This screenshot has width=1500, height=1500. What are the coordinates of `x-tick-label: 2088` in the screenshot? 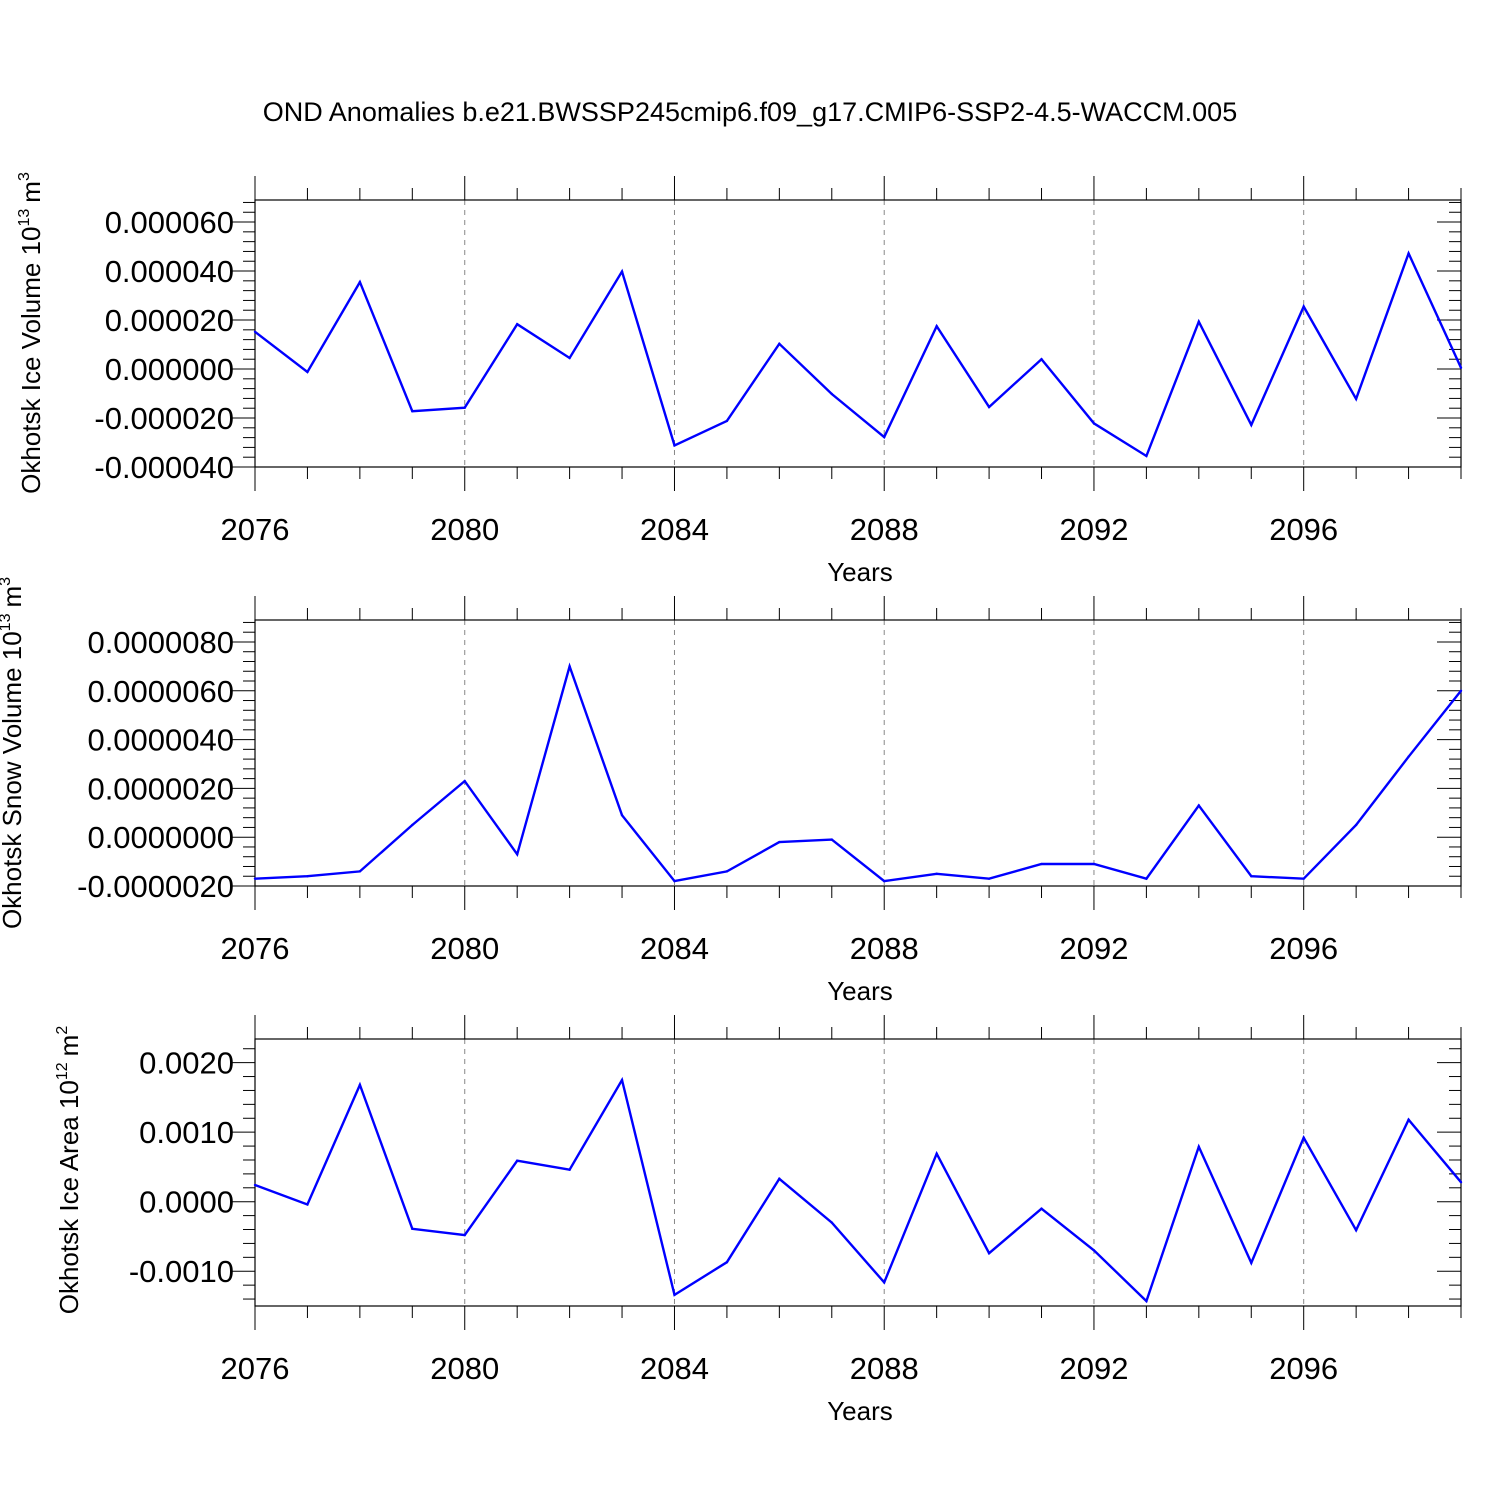 It's located at (884, 948).